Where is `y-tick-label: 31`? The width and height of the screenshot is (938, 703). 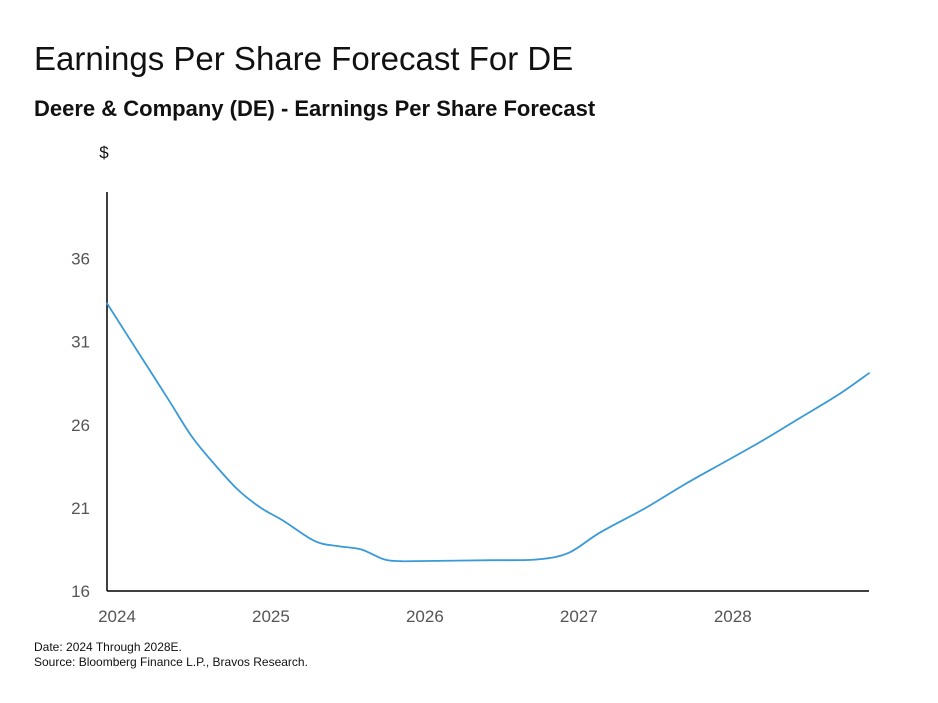 y-tick-label: 31 is located at coordinates (80, 342).